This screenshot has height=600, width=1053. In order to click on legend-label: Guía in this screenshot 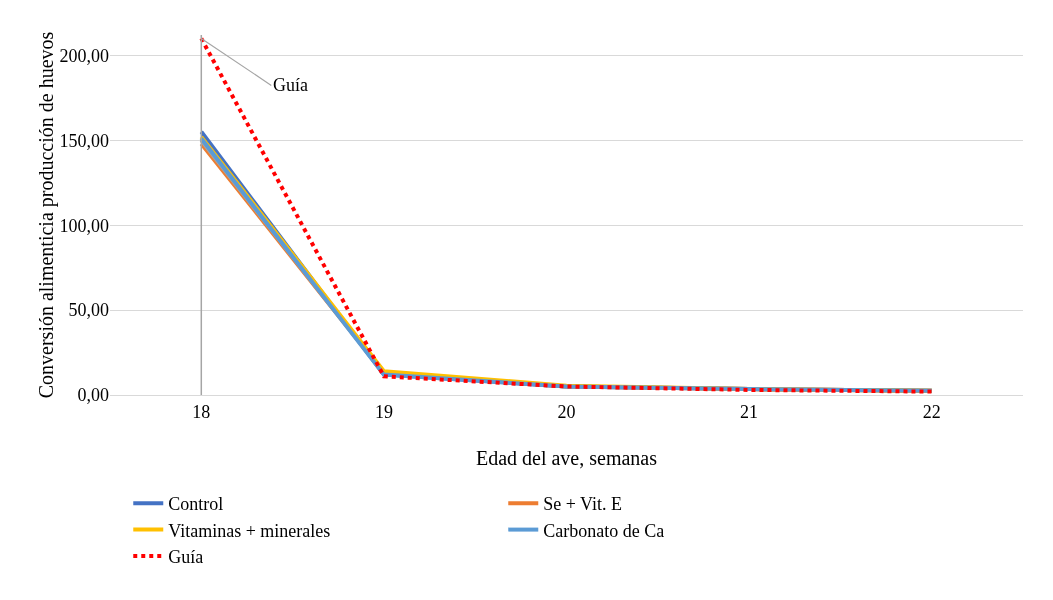, I will do `click(186, 557)`.